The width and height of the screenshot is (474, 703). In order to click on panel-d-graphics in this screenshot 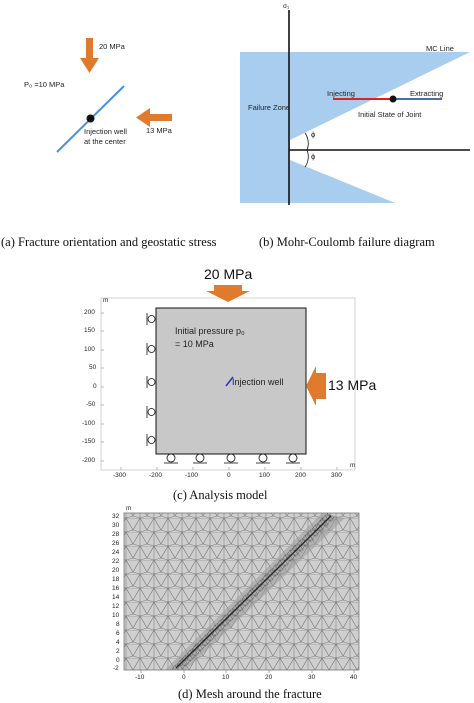, I will do `click(241, 592)`.